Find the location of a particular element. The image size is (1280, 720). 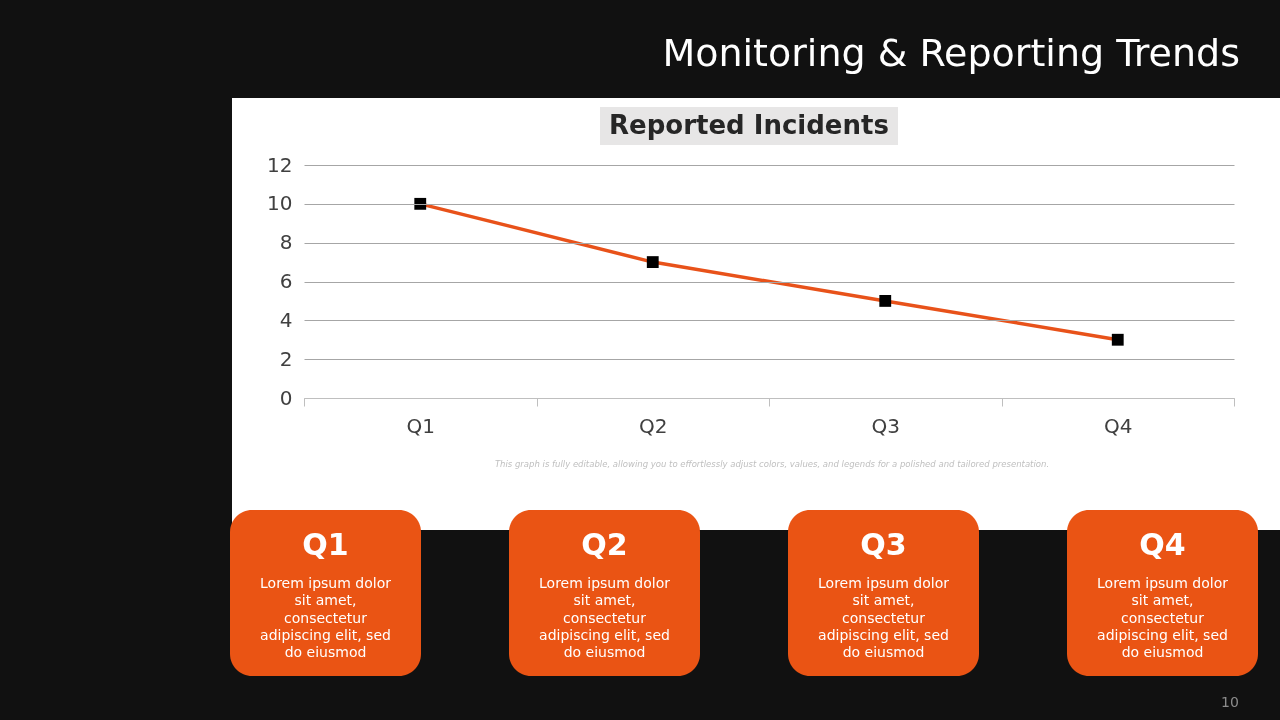

y-tick-label: 2 is located at coordinates (286, 358).